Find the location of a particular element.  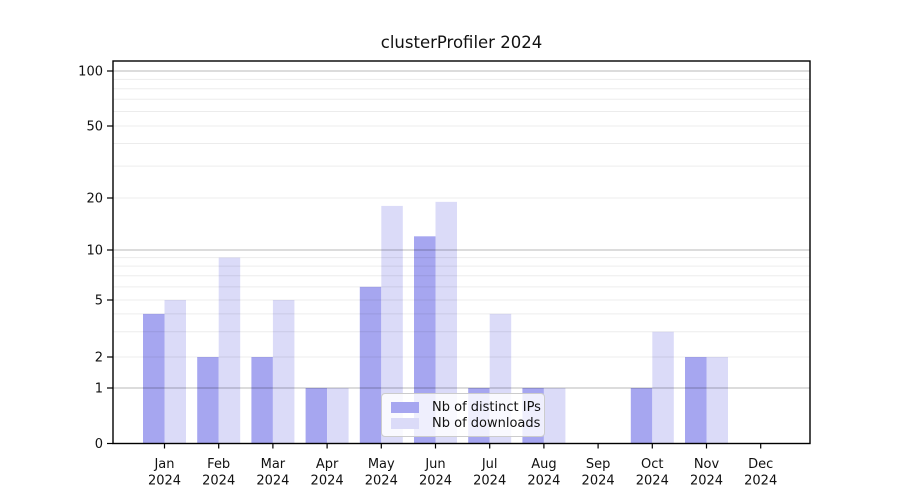

x-tick-label-month: Nov is located at coordinates (707, 464).